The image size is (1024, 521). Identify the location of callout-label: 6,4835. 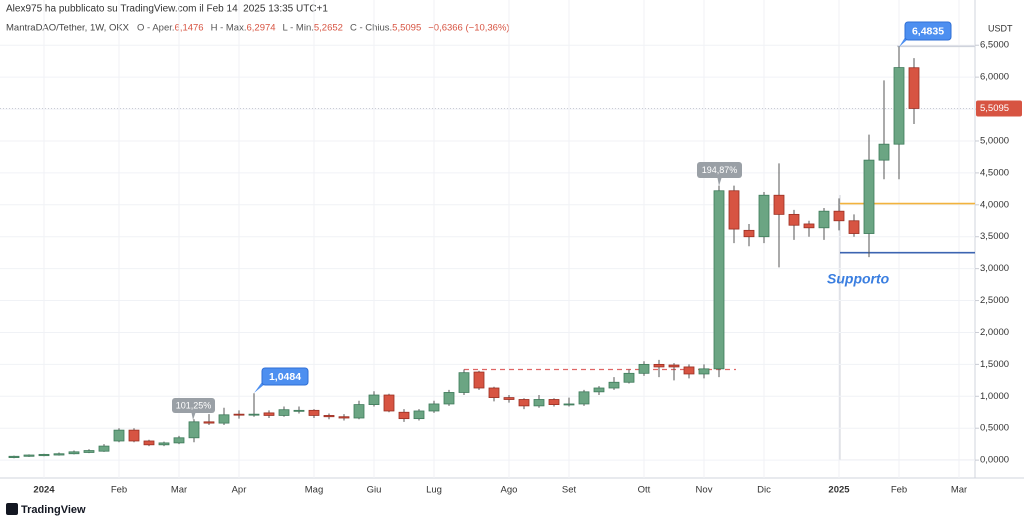
(928, 31).